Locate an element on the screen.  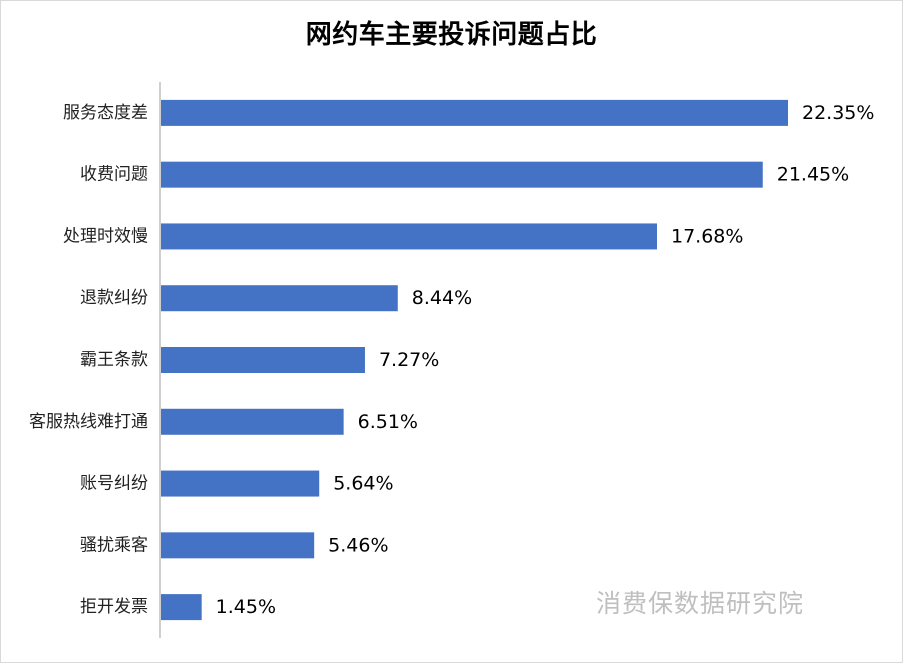
category-label: 账号纠纷 is located at coordinates (114, 484).